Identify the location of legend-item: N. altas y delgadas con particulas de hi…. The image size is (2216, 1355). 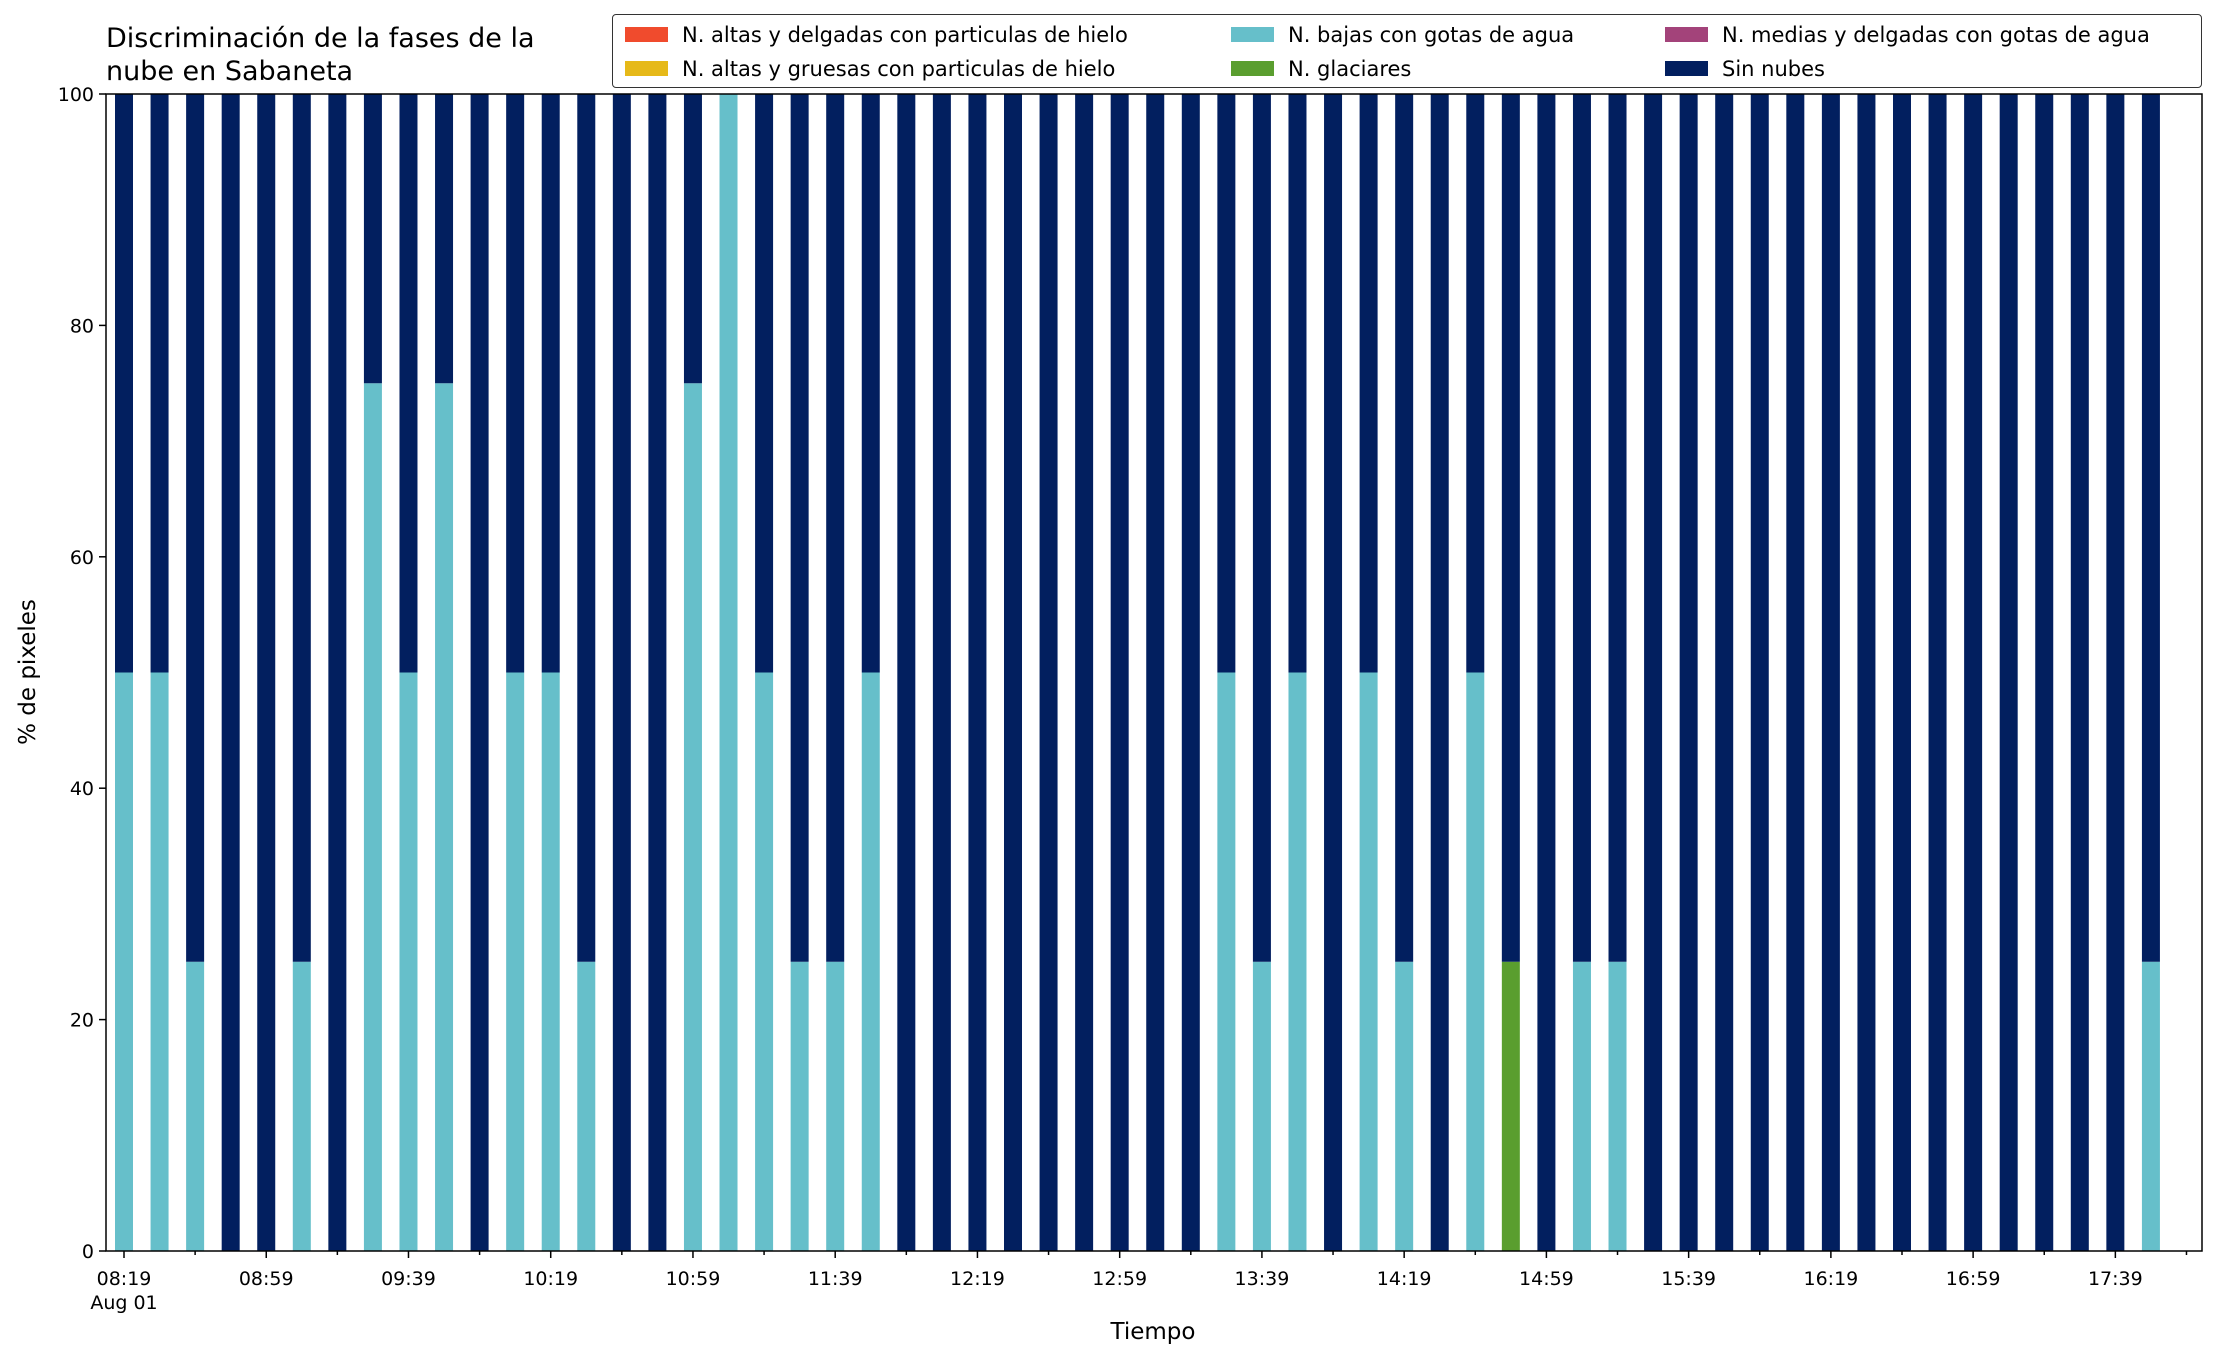
(876, 35).